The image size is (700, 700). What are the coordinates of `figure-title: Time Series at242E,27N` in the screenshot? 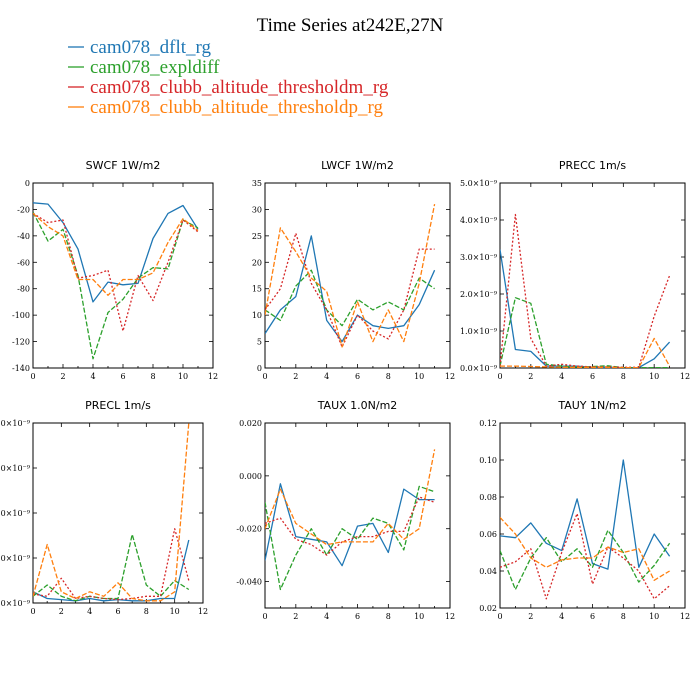 It's located at (350, 25).